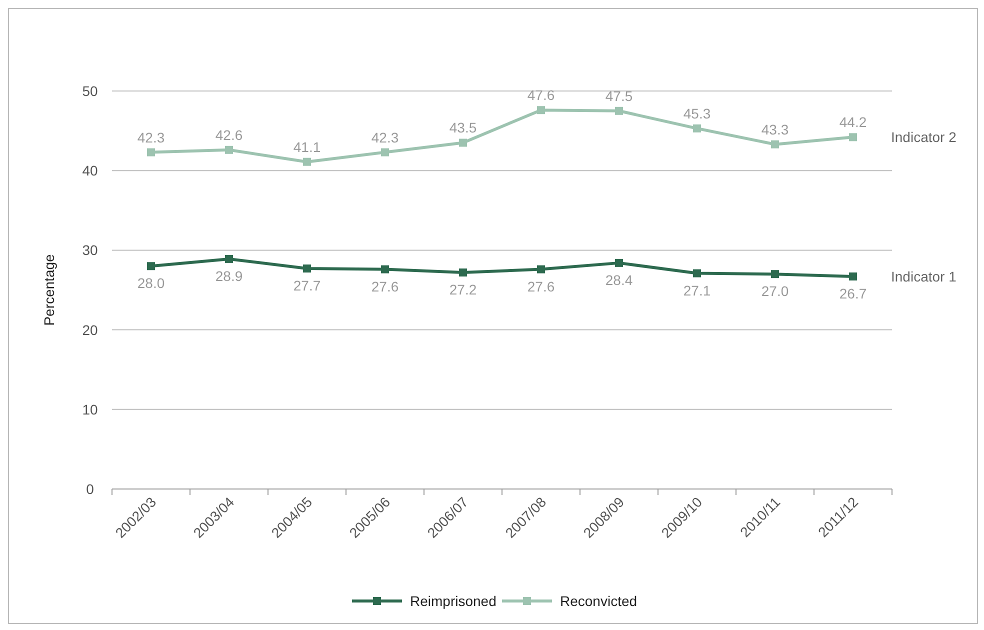 This screenshot has width=984, height=630. Describe the element at coordinates (307, 286) in the screenshot. I see `data-label: 27.7` at that location.